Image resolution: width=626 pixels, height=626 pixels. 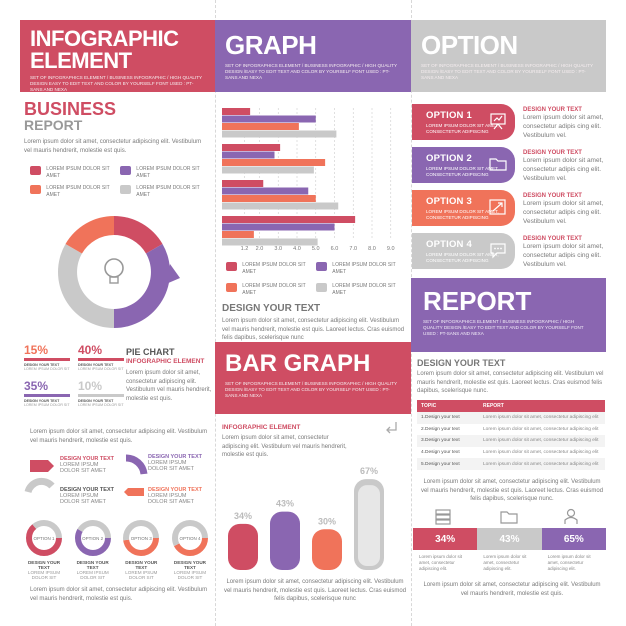 What do you see at coordinates (215, 313) in the screenshot?
I see `column-divider` at bounding box center [215, 313].